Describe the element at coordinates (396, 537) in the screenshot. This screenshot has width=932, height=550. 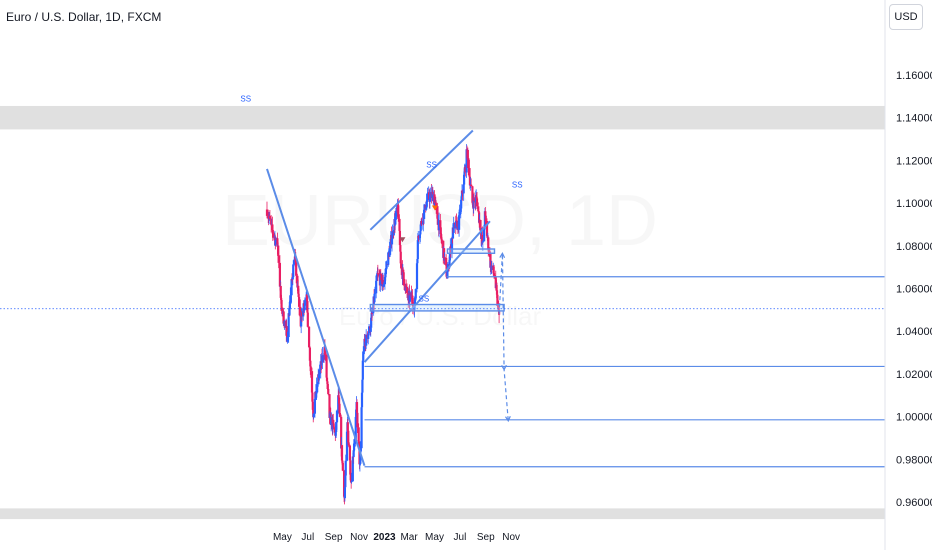
I see `time-axis: May Jul Sep Nov 2023 Mar May Jul Sep Nov` at that location.